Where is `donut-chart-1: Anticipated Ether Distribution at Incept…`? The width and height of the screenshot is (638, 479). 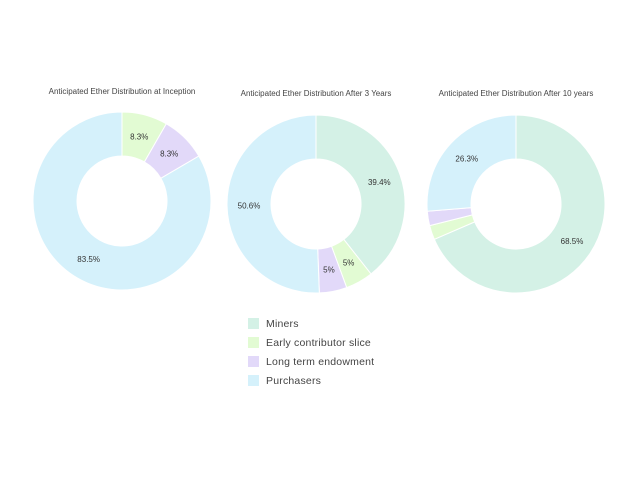
donut-chart-1: Anticipated Ether Distribution at Incept… is located at coordinates (122, 189).